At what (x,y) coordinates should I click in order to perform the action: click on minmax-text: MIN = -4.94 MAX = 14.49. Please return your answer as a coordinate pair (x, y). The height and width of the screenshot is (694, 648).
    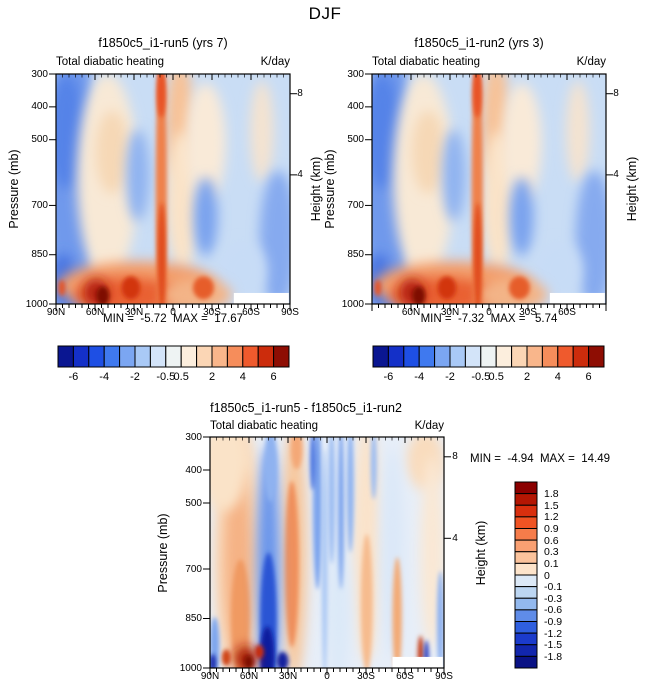
    Looking at the image, I should click on (540, 459).